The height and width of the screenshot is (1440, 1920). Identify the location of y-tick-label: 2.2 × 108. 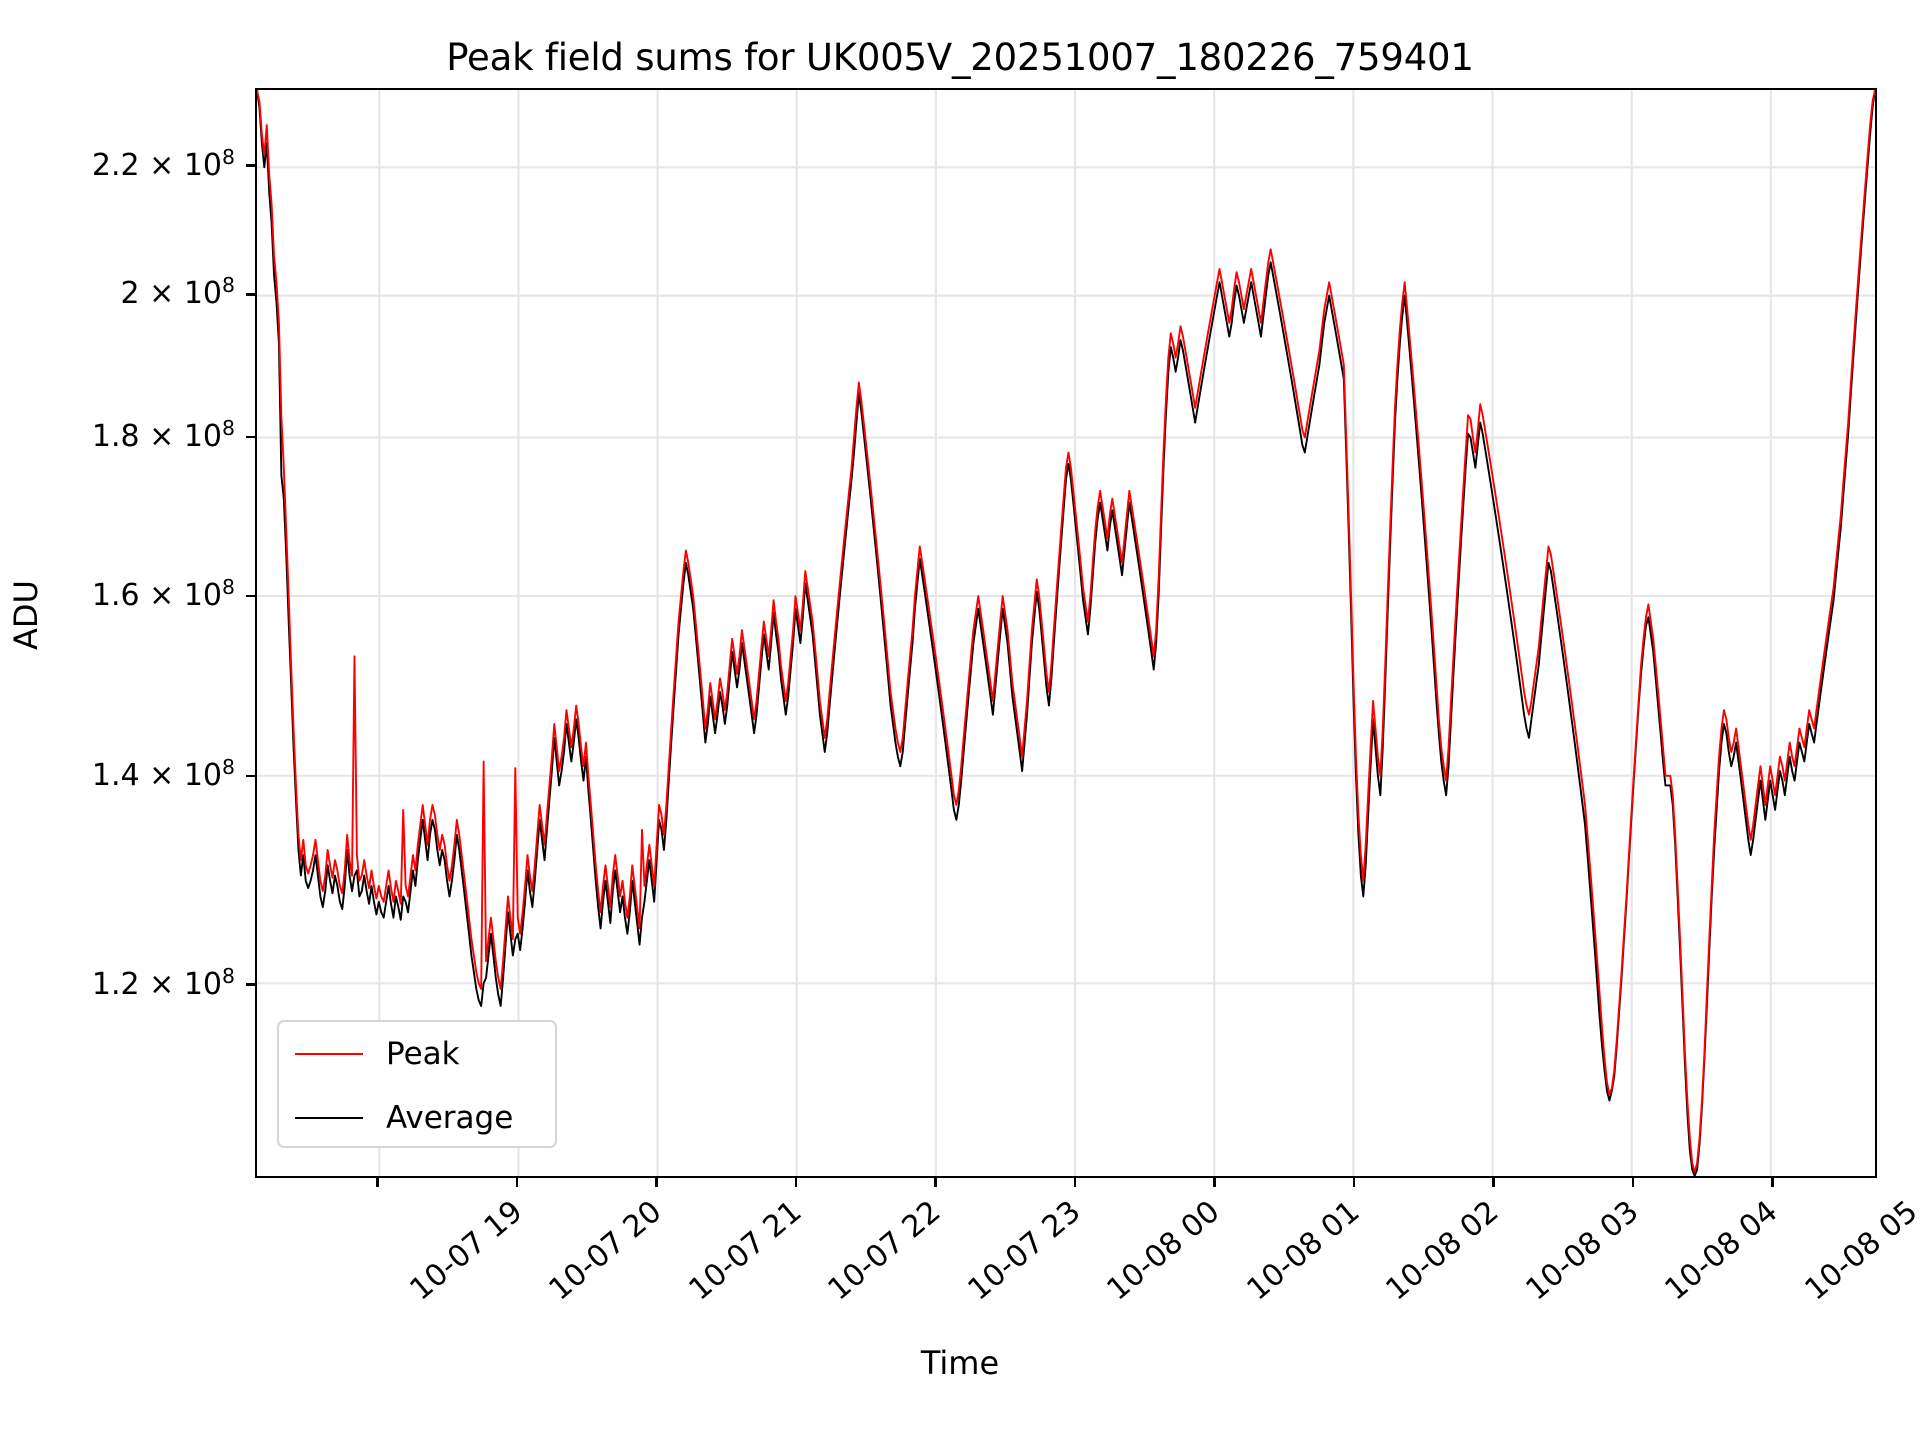
(163, 163).